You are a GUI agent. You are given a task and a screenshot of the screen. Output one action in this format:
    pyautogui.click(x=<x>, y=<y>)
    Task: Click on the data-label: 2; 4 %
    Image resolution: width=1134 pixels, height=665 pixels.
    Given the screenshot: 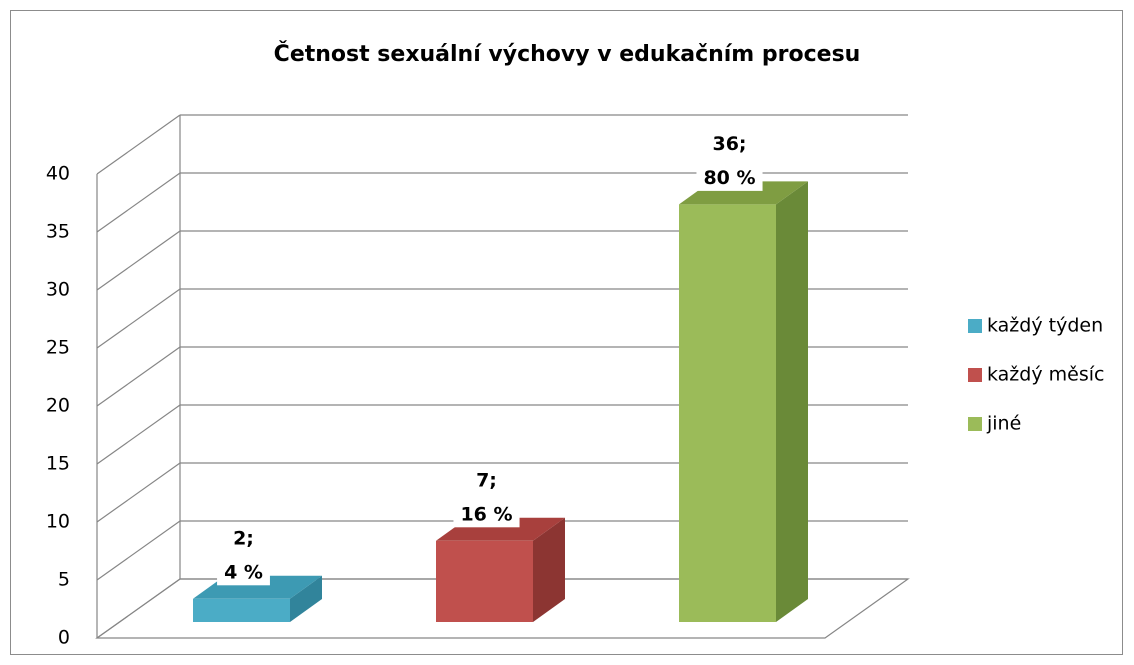 What is the action you would take?
    pyautogui.click(x=243, y=554)
    